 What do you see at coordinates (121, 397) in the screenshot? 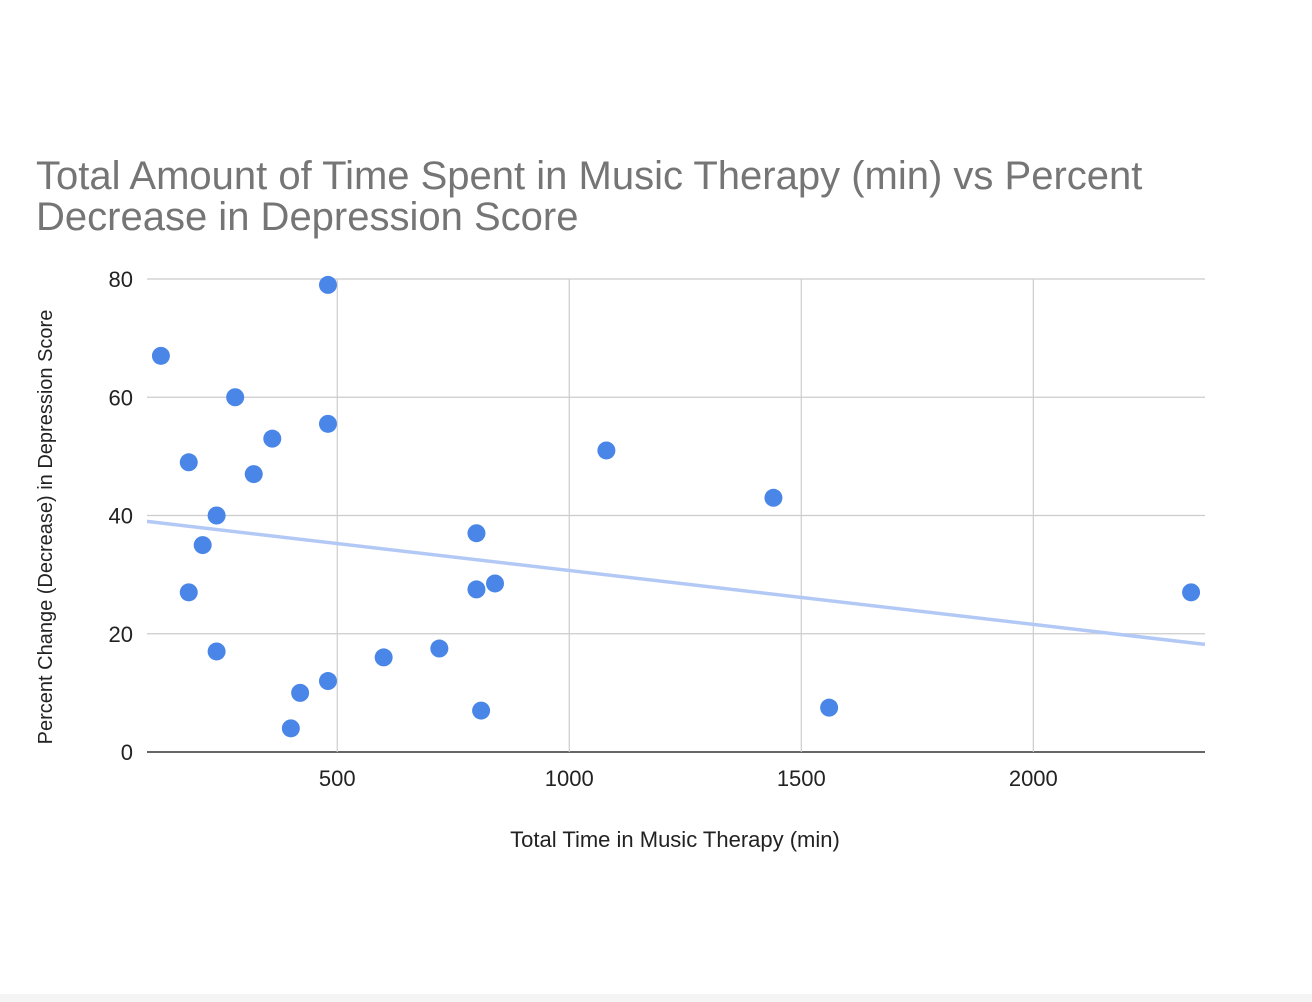
I see `y-tick-label: 60` at bounding box center [121, 397].